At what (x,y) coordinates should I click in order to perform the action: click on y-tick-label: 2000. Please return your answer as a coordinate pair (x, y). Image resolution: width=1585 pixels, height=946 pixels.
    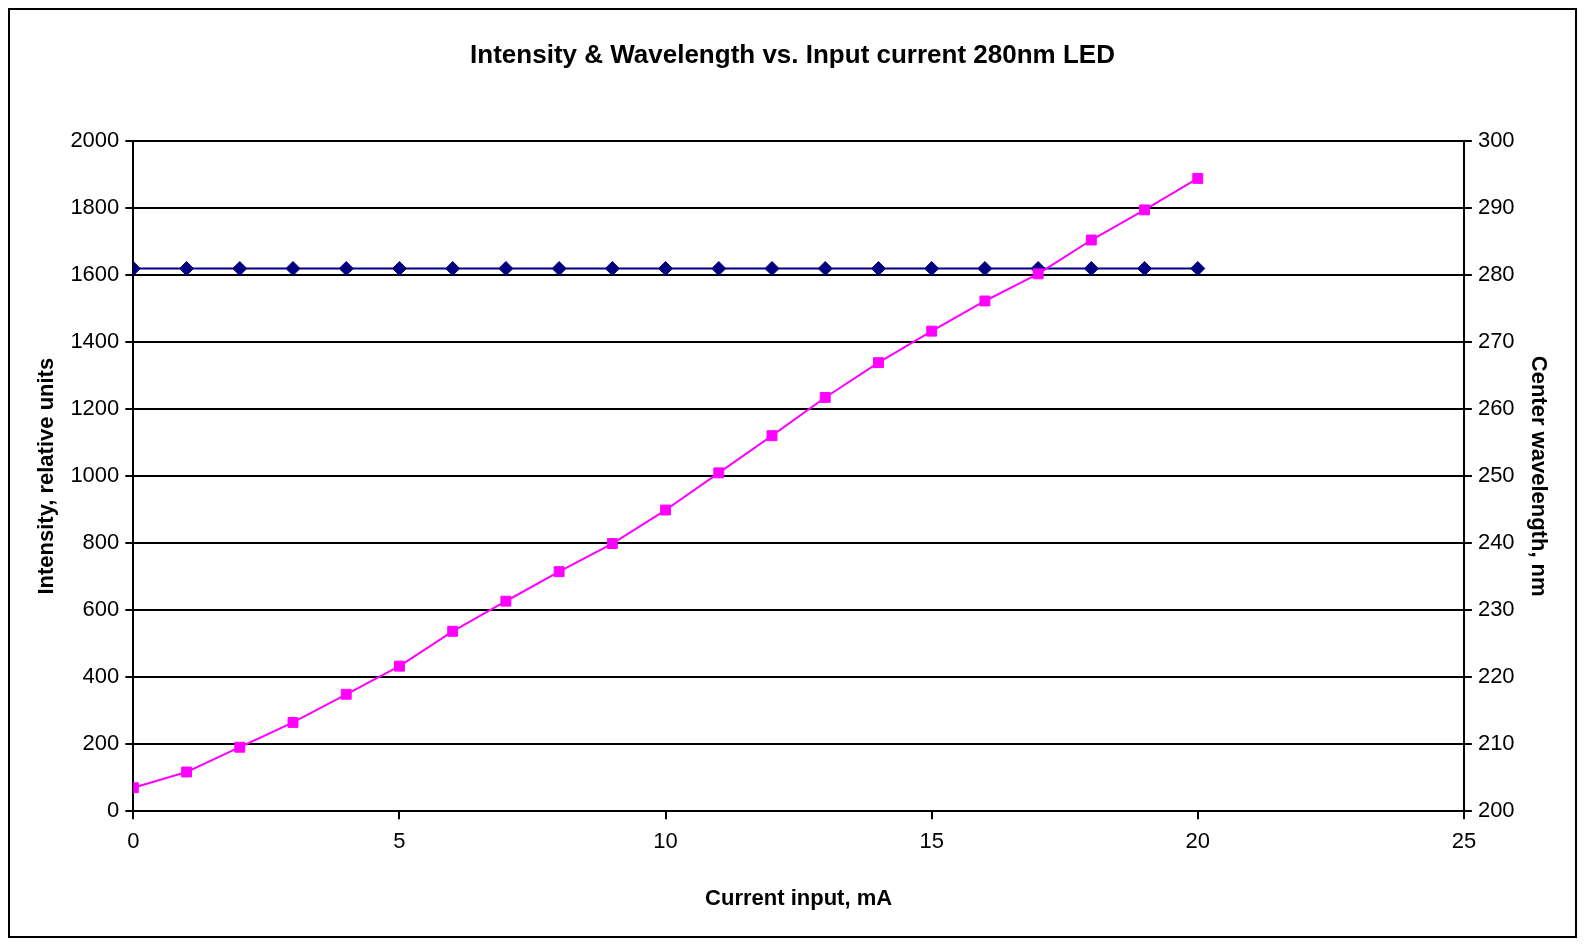
    Looking at the image, I should click on (95, 140).